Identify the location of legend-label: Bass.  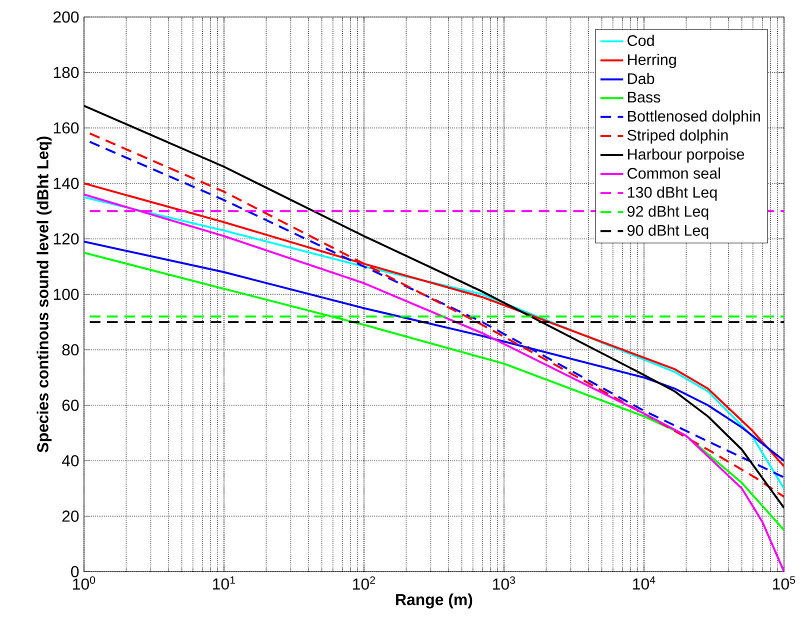
(644, 97).